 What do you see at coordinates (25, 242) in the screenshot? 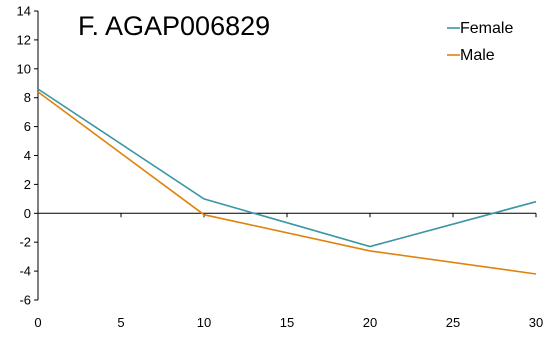
I see `y-tick-label: -2` at bounding box center [25, 242].